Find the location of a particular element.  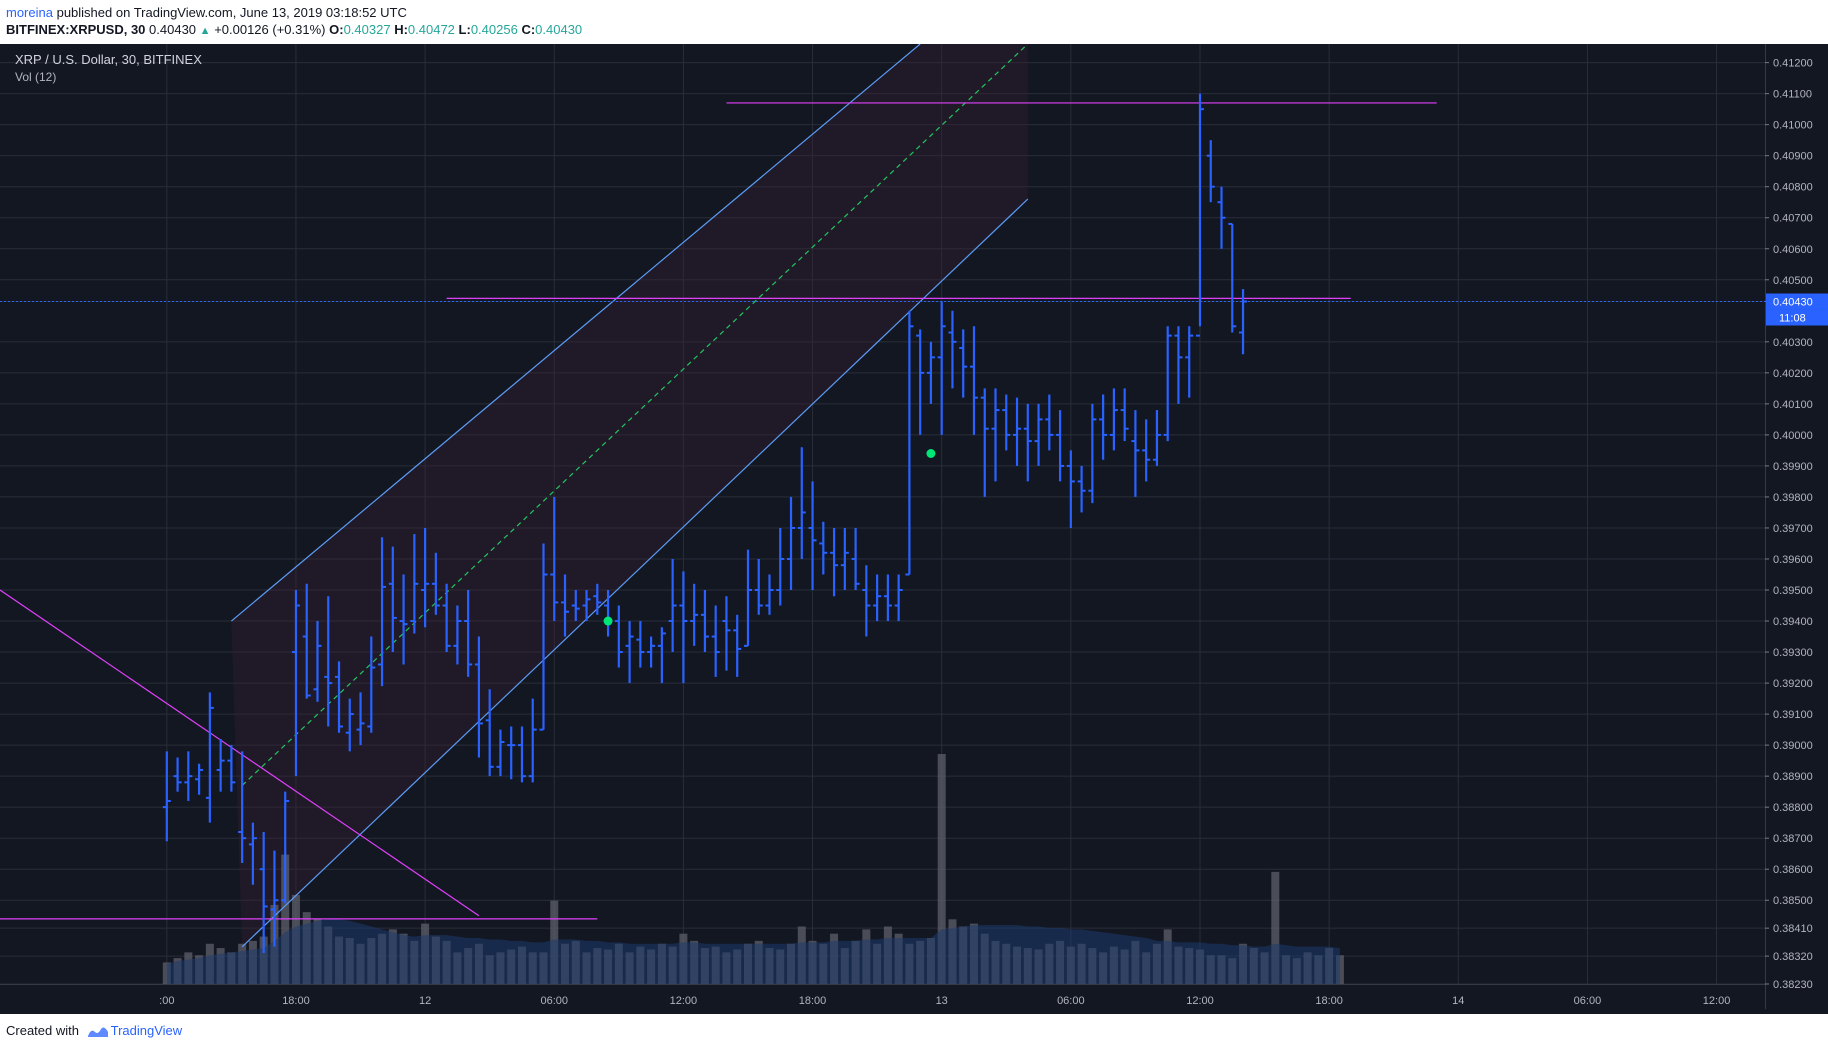

price-tick-label: 0.39300 is located at coordinates (1793, 653).